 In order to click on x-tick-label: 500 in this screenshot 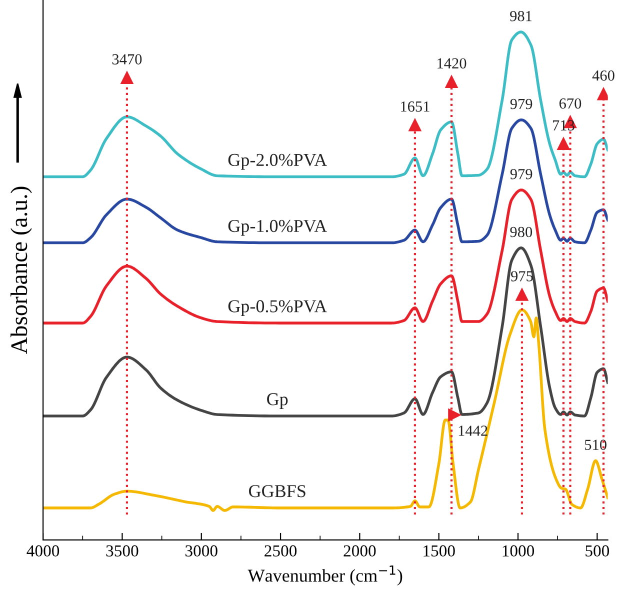, I will do `click(598, 551)`.